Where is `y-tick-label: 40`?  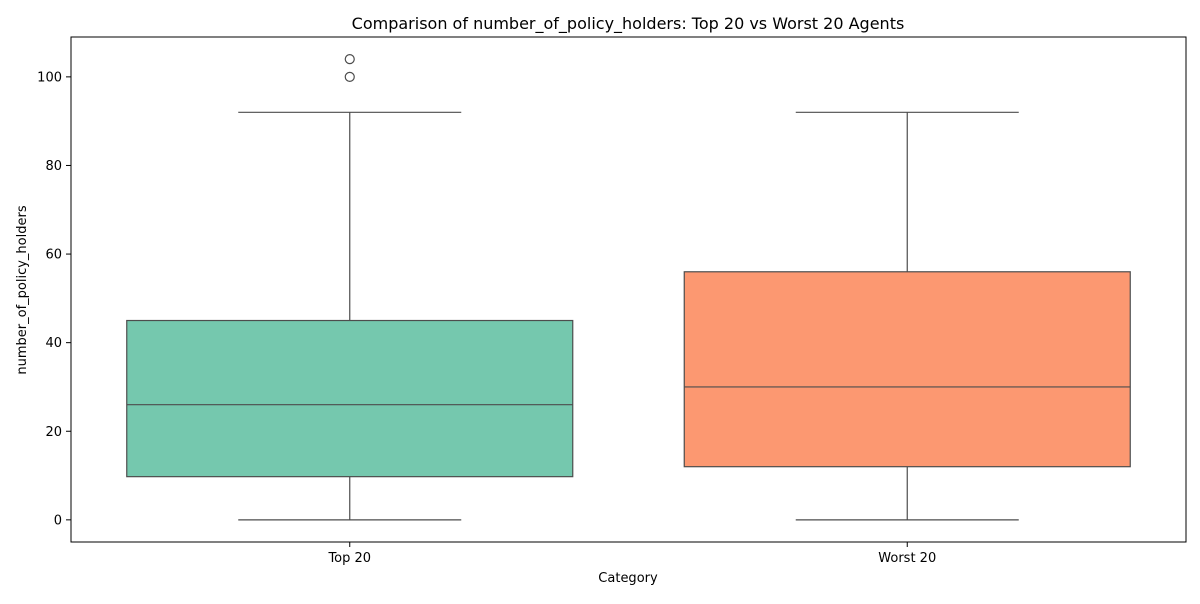 y-tick-label: 40 is located at coordinates (53, 343).